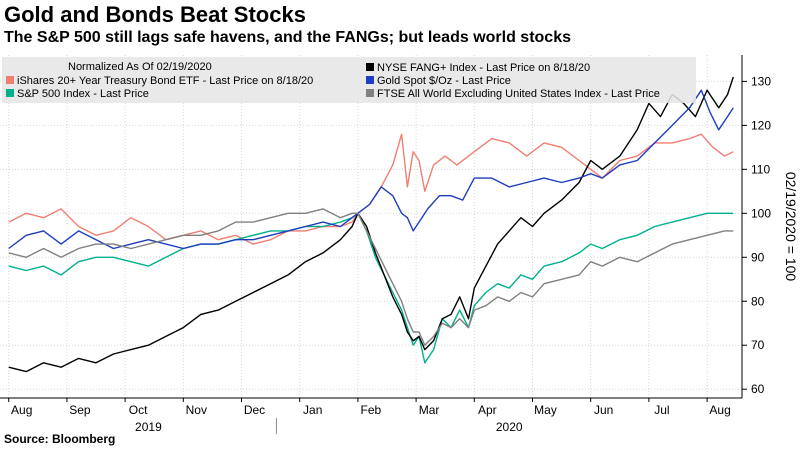 This screenshot has width=800, height=450. What do you see at coordinates (254, 410) in the screenshot?
I see `x-tick-label: Dec` at bounding box center [254, 410].